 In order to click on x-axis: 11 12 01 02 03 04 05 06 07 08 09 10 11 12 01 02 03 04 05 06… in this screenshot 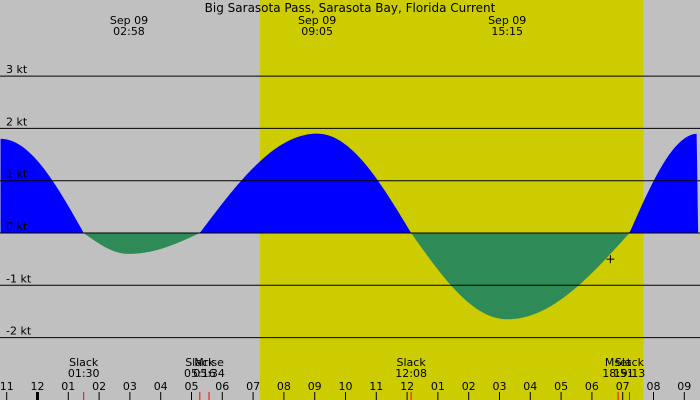, I will do `click(345, 390)`.